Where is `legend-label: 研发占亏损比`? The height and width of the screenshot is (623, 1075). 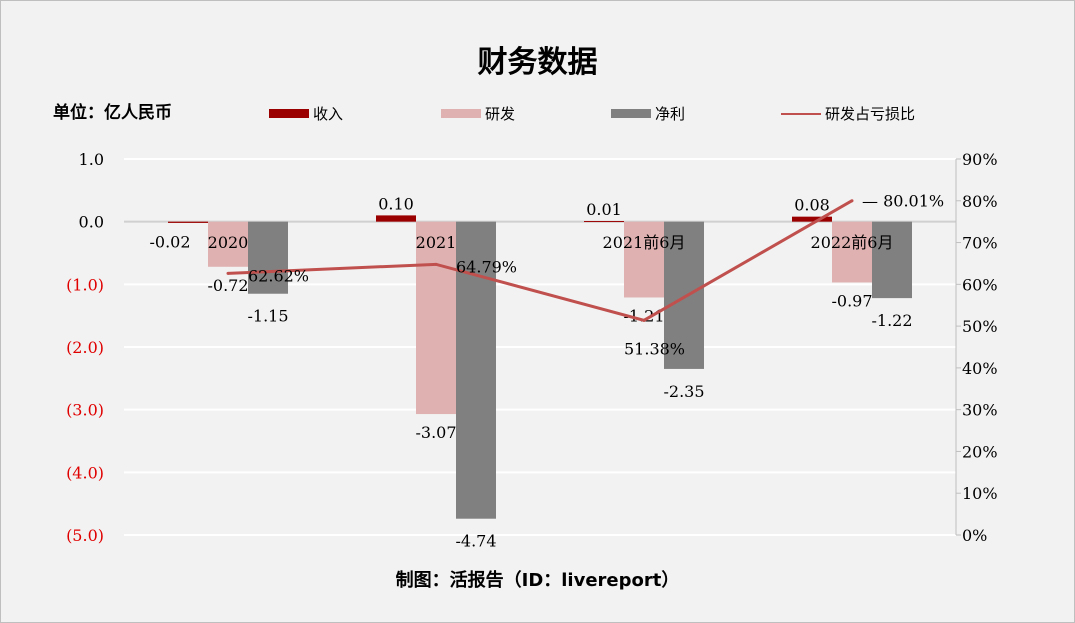 legend-label: 研发占亏损比 is located at coordinates (870, 114).